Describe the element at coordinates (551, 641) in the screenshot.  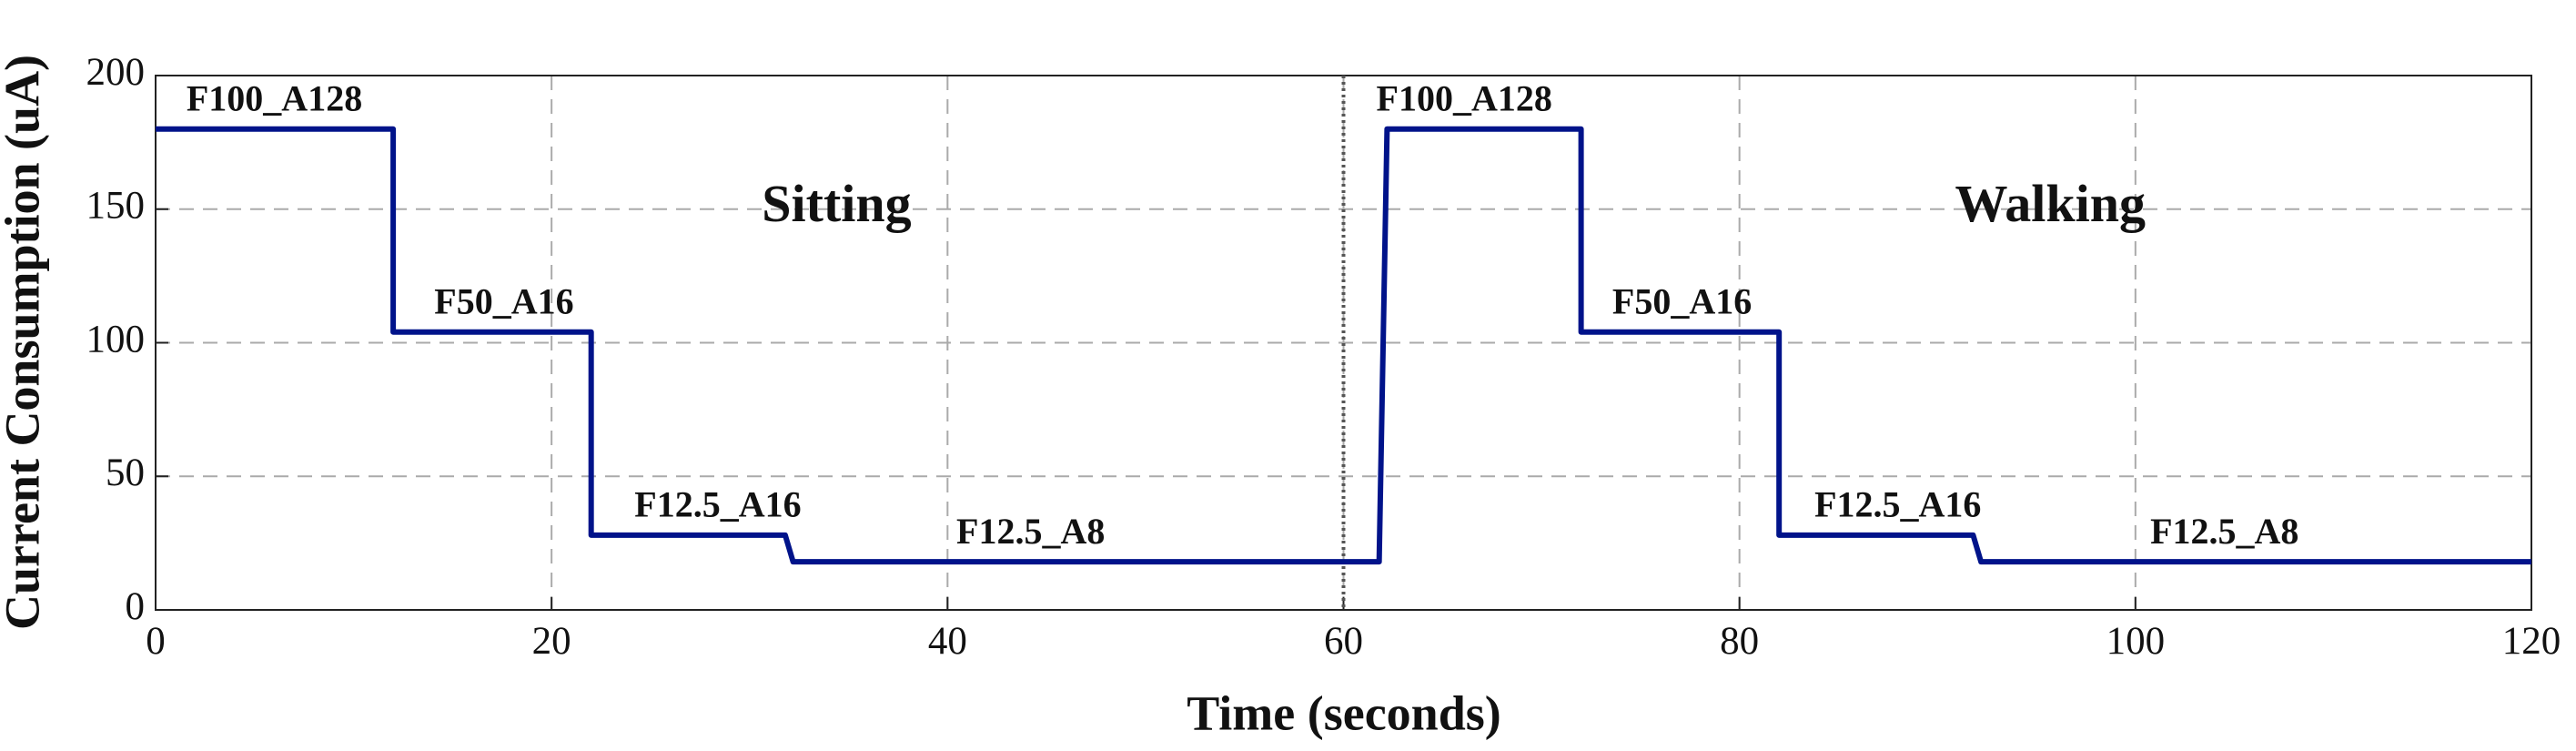
I see `x-tick-label: 20` at that location.